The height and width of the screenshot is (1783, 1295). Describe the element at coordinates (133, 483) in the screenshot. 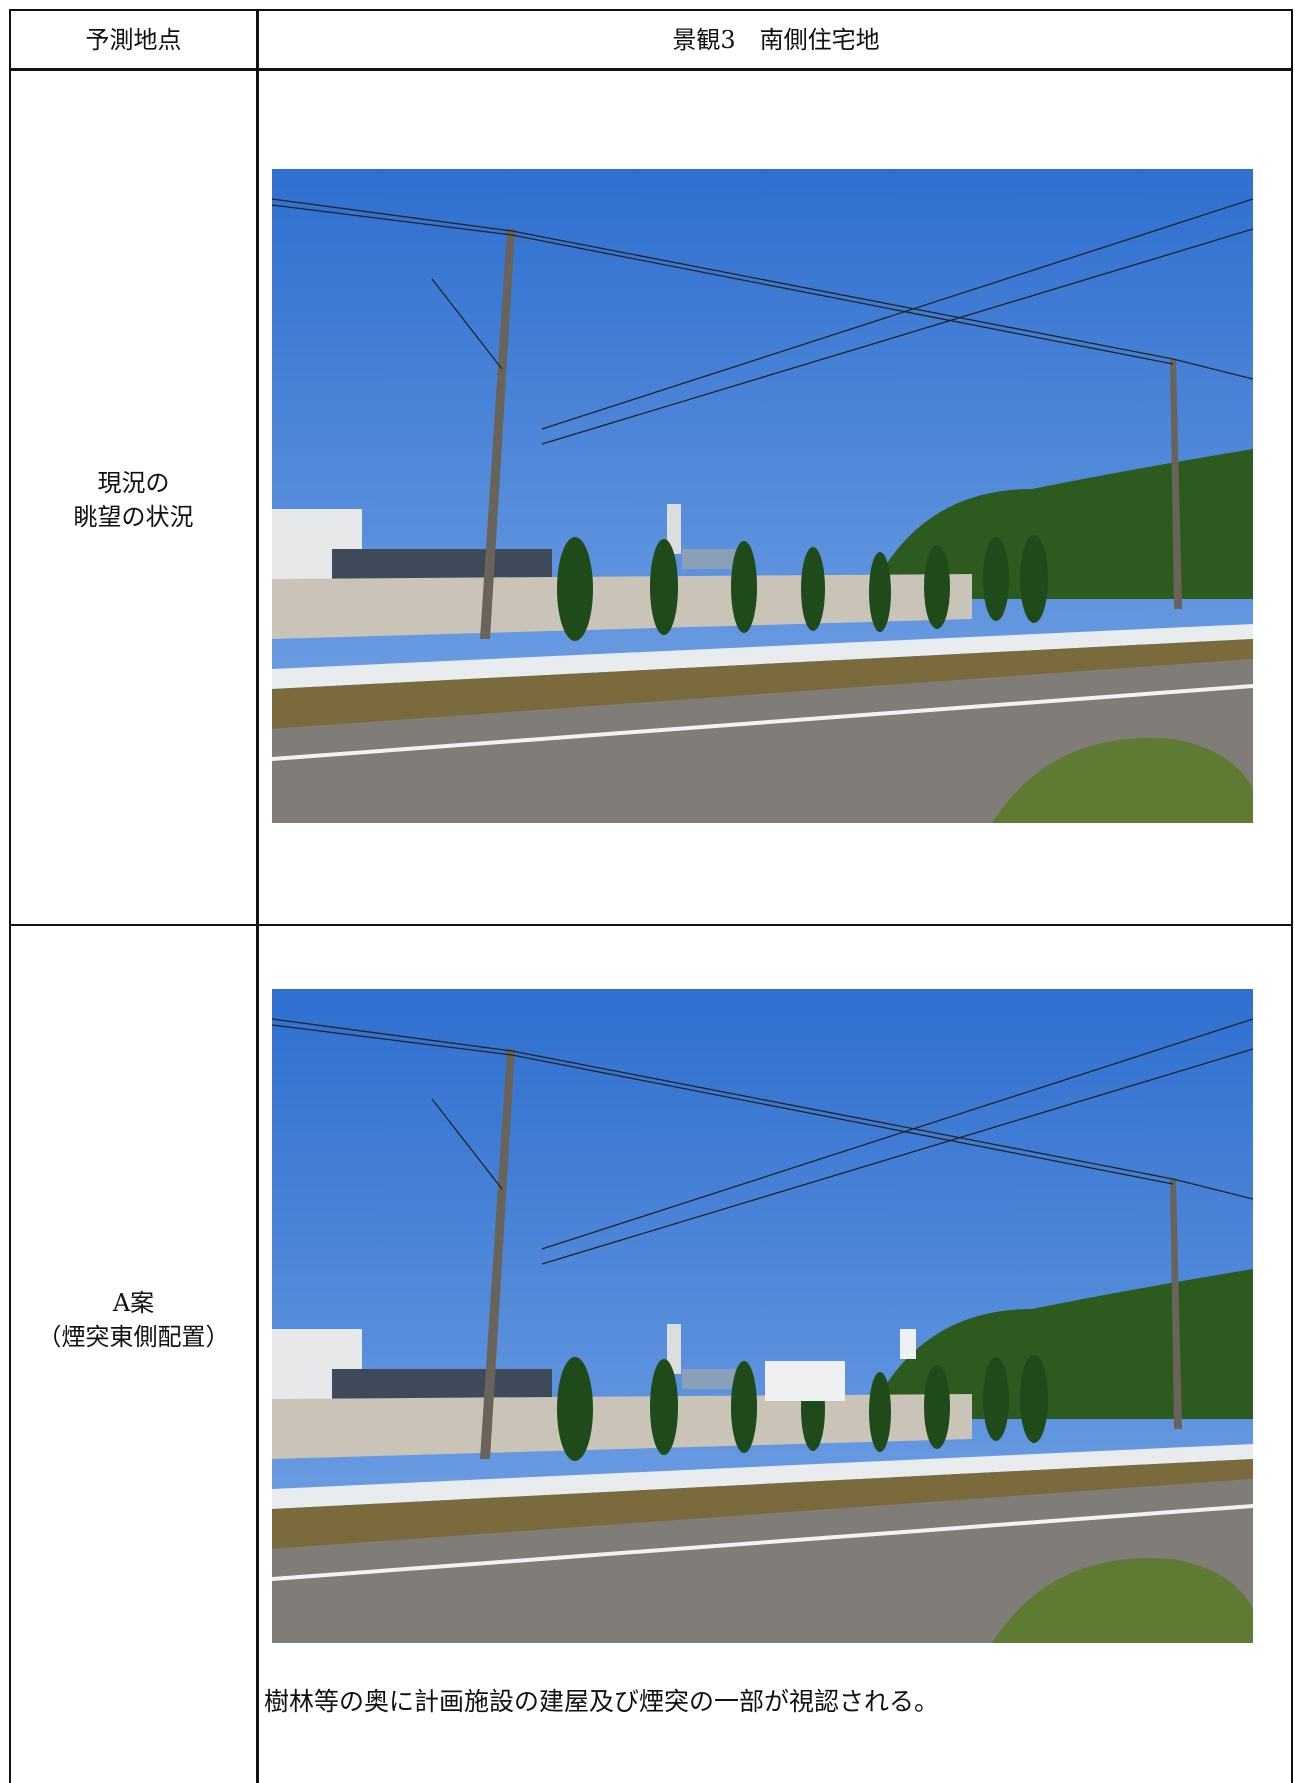

I see `label-line: 現況の` at that location.